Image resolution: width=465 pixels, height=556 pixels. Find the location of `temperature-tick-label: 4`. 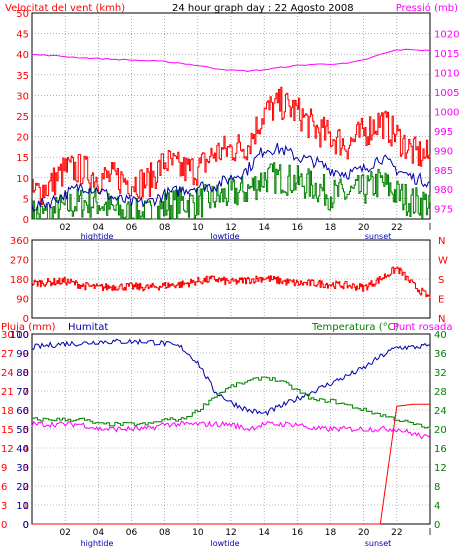

temperature-tick-label: 4 is located at coordinates (437, 506).